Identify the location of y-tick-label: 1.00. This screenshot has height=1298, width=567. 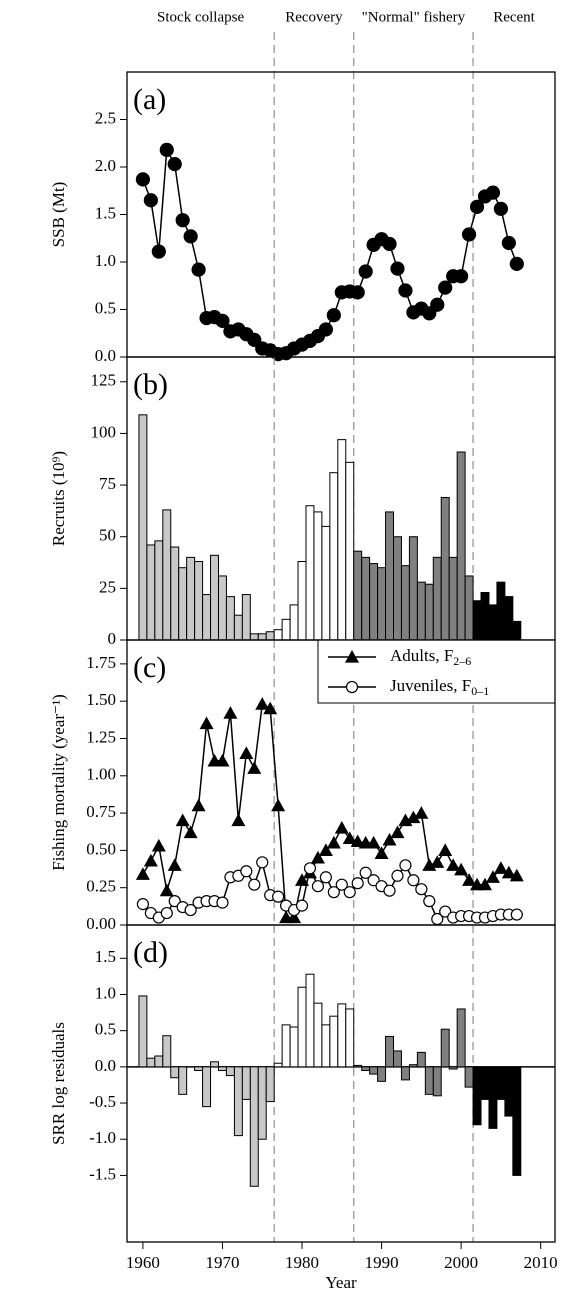
(101, 774).